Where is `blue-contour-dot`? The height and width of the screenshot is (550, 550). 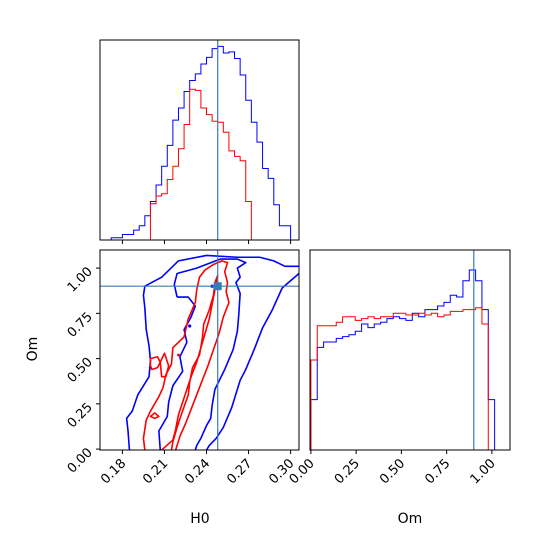 blue-contour-dot is located at coordinates (190, 326).